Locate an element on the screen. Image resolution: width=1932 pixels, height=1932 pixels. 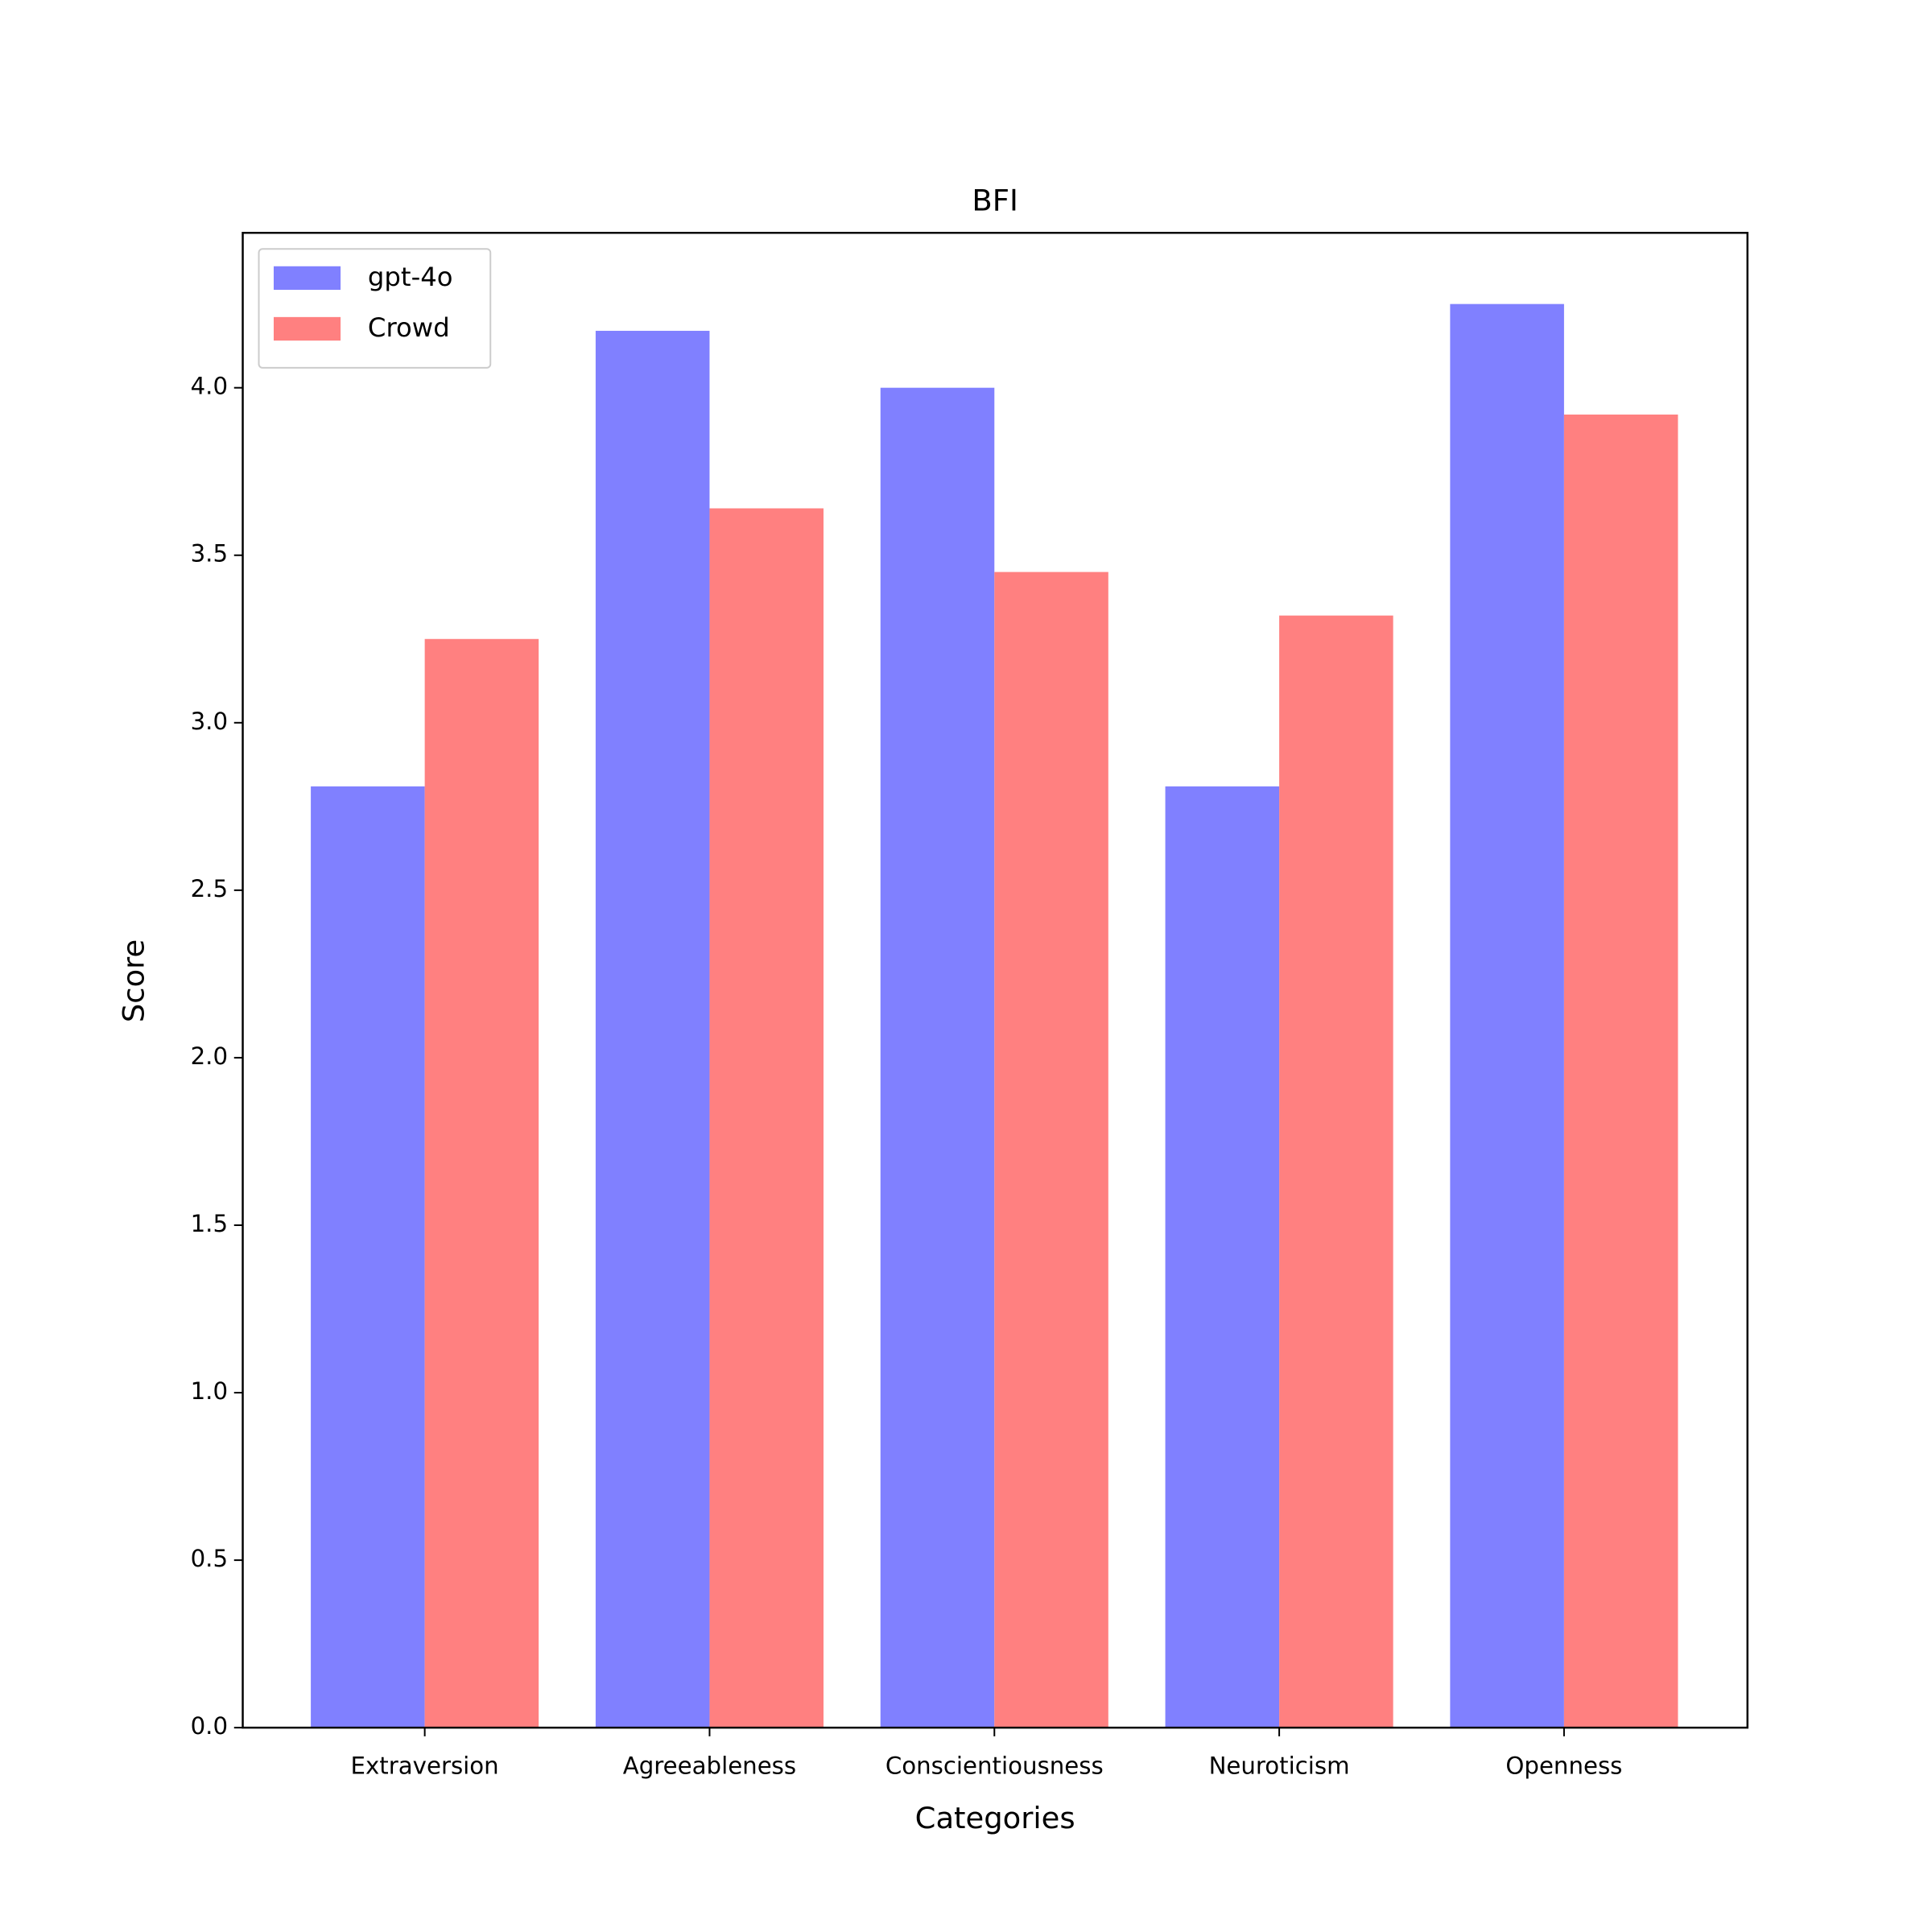
y-tick-label: 2.0 is located at coordinates (209, 1056).